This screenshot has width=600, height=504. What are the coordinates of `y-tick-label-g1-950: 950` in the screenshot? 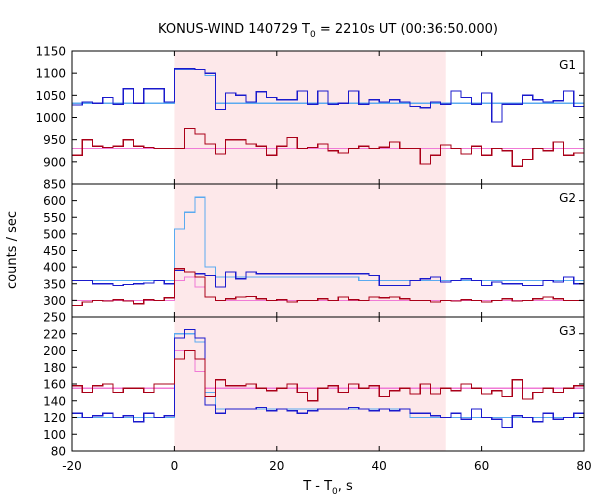 It's located at (54, 140).